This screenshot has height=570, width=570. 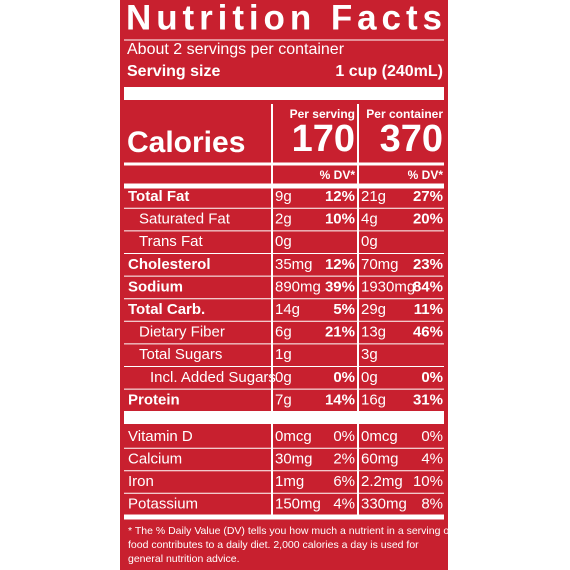 What do you see at coordinates (373, 309) in the screenshot?
I see `container-amount: 29g` at bounding box center [373, 309].